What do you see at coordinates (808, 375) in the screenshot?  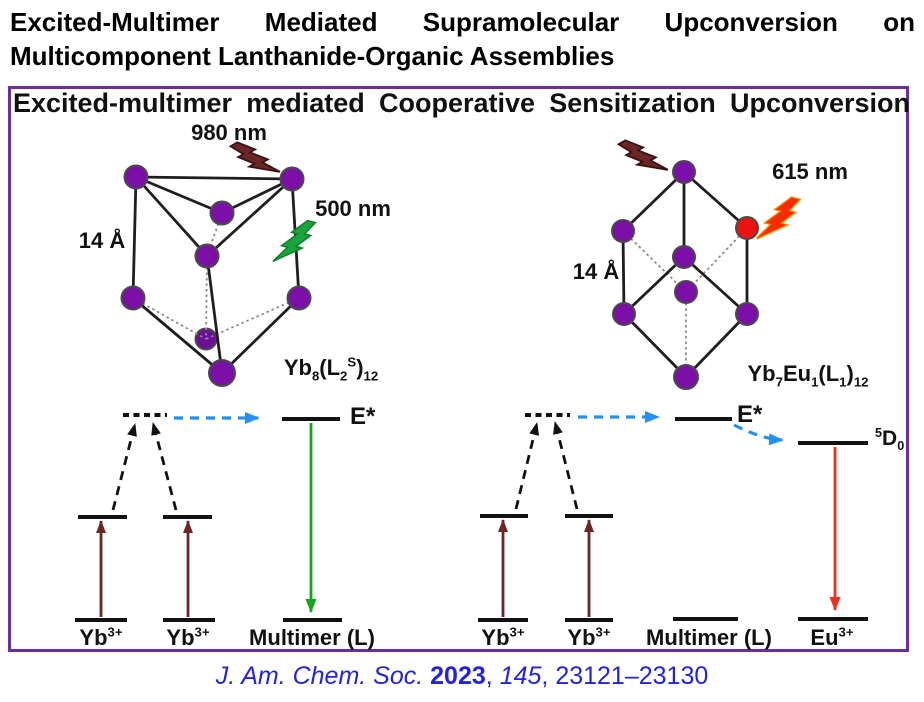 I see `right-formula-label: Yb7Eu1(L1)12` at bounding box center [808, 375].